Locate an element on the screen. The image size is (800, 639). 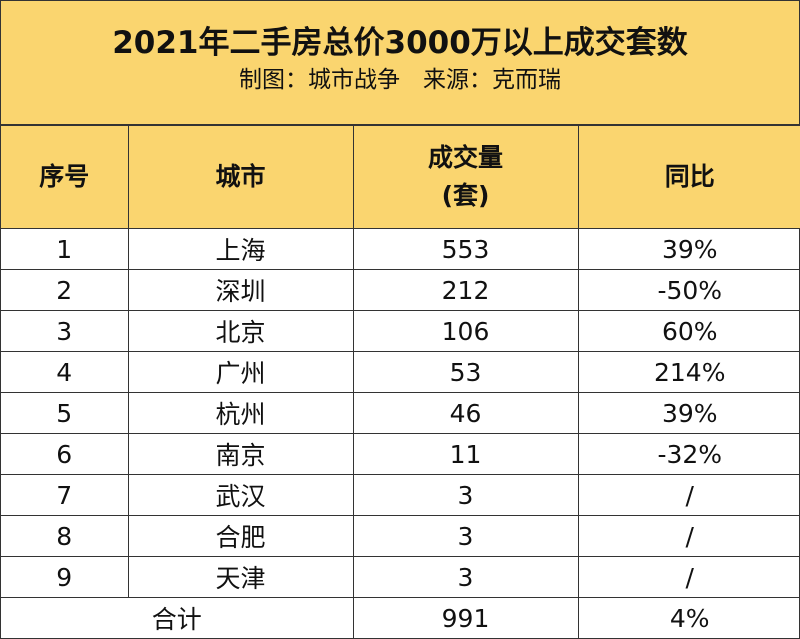
table-row: 3 北京 106 60% is located at coordinates (400, 331).